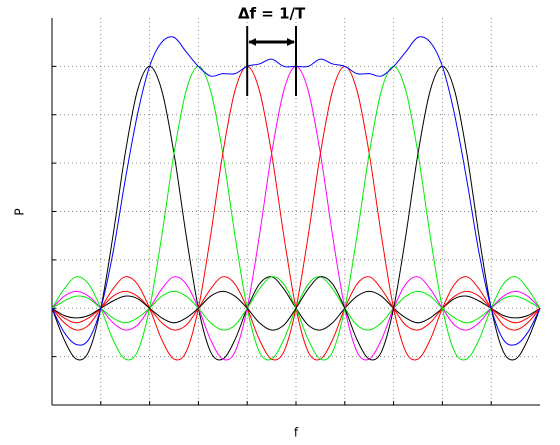 The width and height of the screenshot is (560, 445). I want to click on x-axis-label: f, so click(296, 433).